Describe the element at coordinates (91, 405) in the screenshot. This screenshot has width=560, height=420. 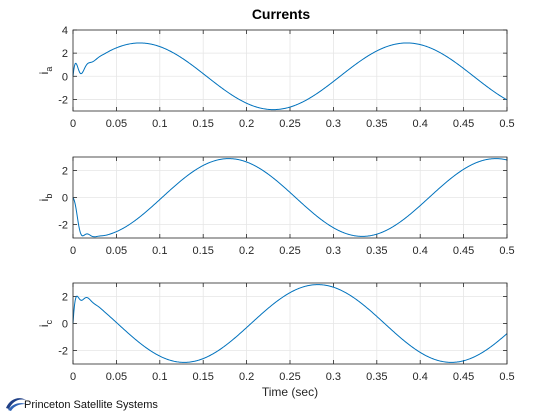
I see `logo-text: Princeton Satellite Systems` at that location.